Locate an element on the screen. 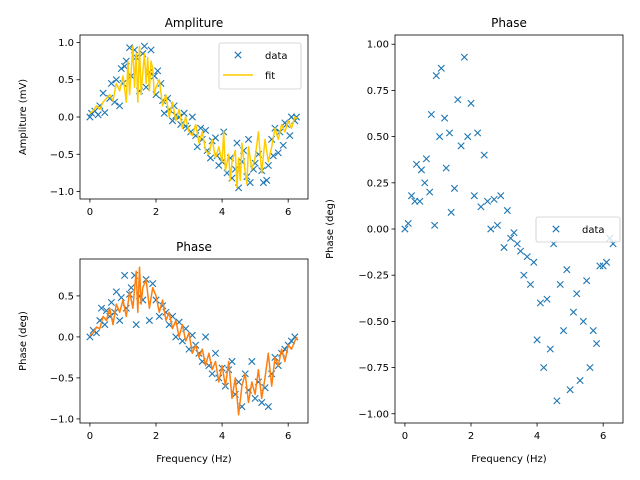 This screenshot has height=480, width=640. subplot-title: Ampliture is located at coordinates (194, 23).